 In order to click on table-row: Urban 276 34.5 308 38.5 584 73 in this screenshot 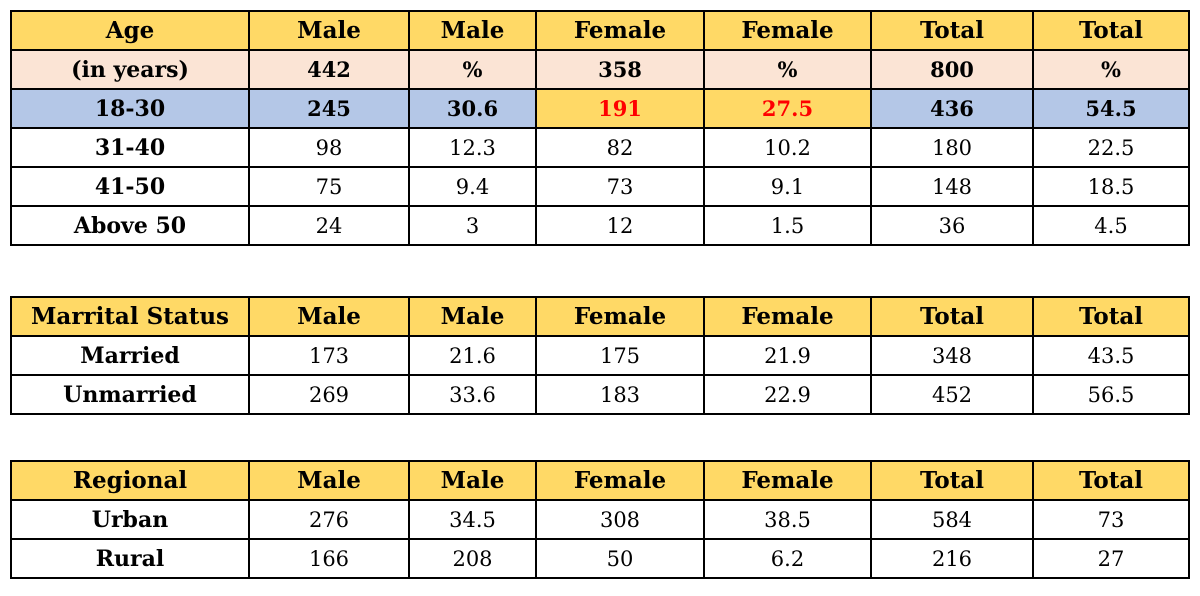, I will do `click(600, 519)`.